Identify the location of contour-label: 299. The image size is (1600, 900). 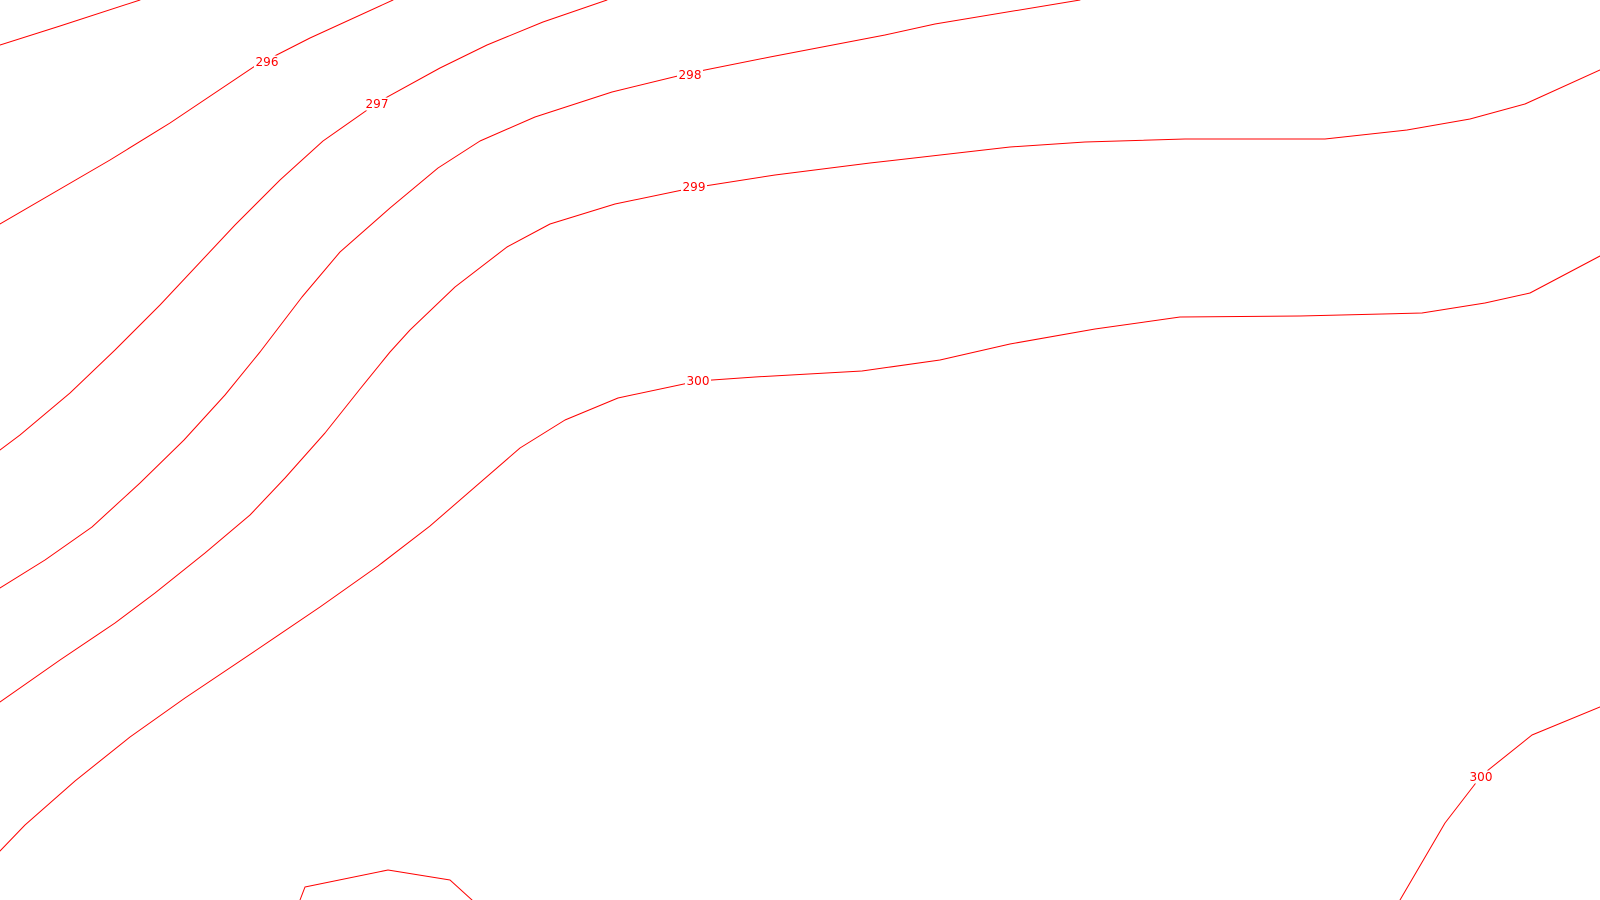
(694, 187).